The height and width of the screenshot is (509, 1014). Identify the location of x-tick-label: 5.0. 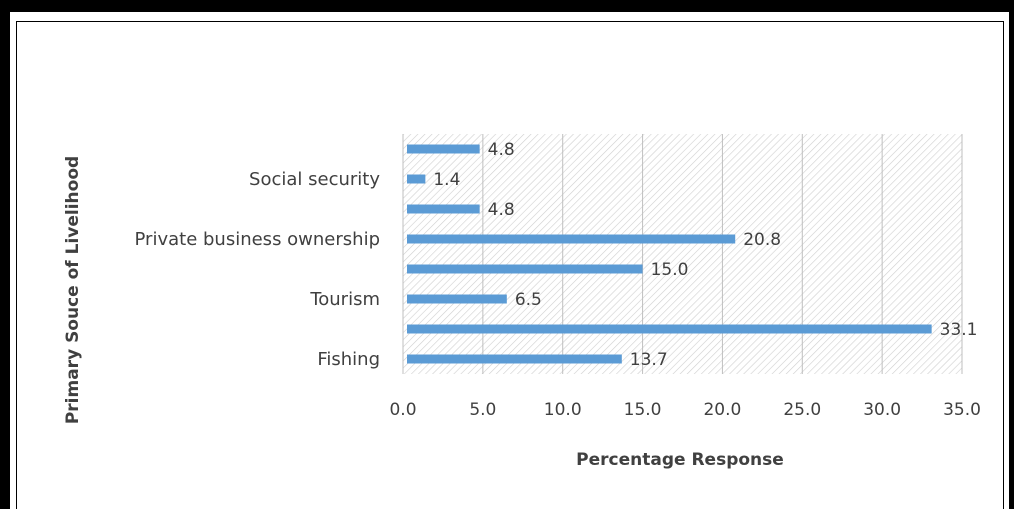
(482, 410).